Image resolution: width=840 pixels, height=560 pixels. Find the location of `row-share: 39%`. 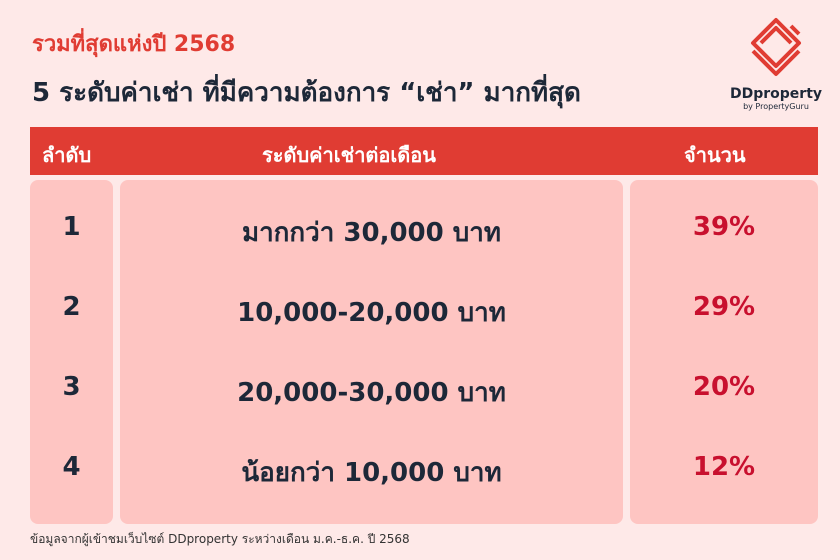

row-share: 39% is located at coordinates (724, 227).